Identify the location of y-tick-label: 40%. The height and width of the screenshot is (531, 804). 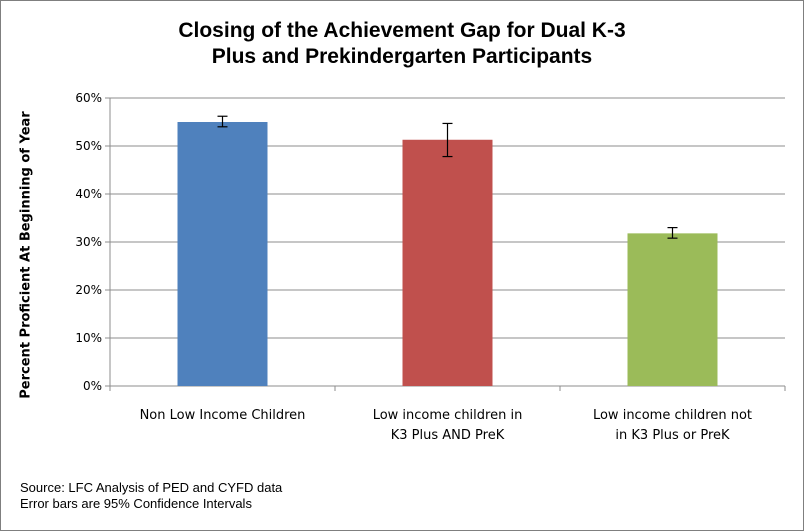
(88, 194).